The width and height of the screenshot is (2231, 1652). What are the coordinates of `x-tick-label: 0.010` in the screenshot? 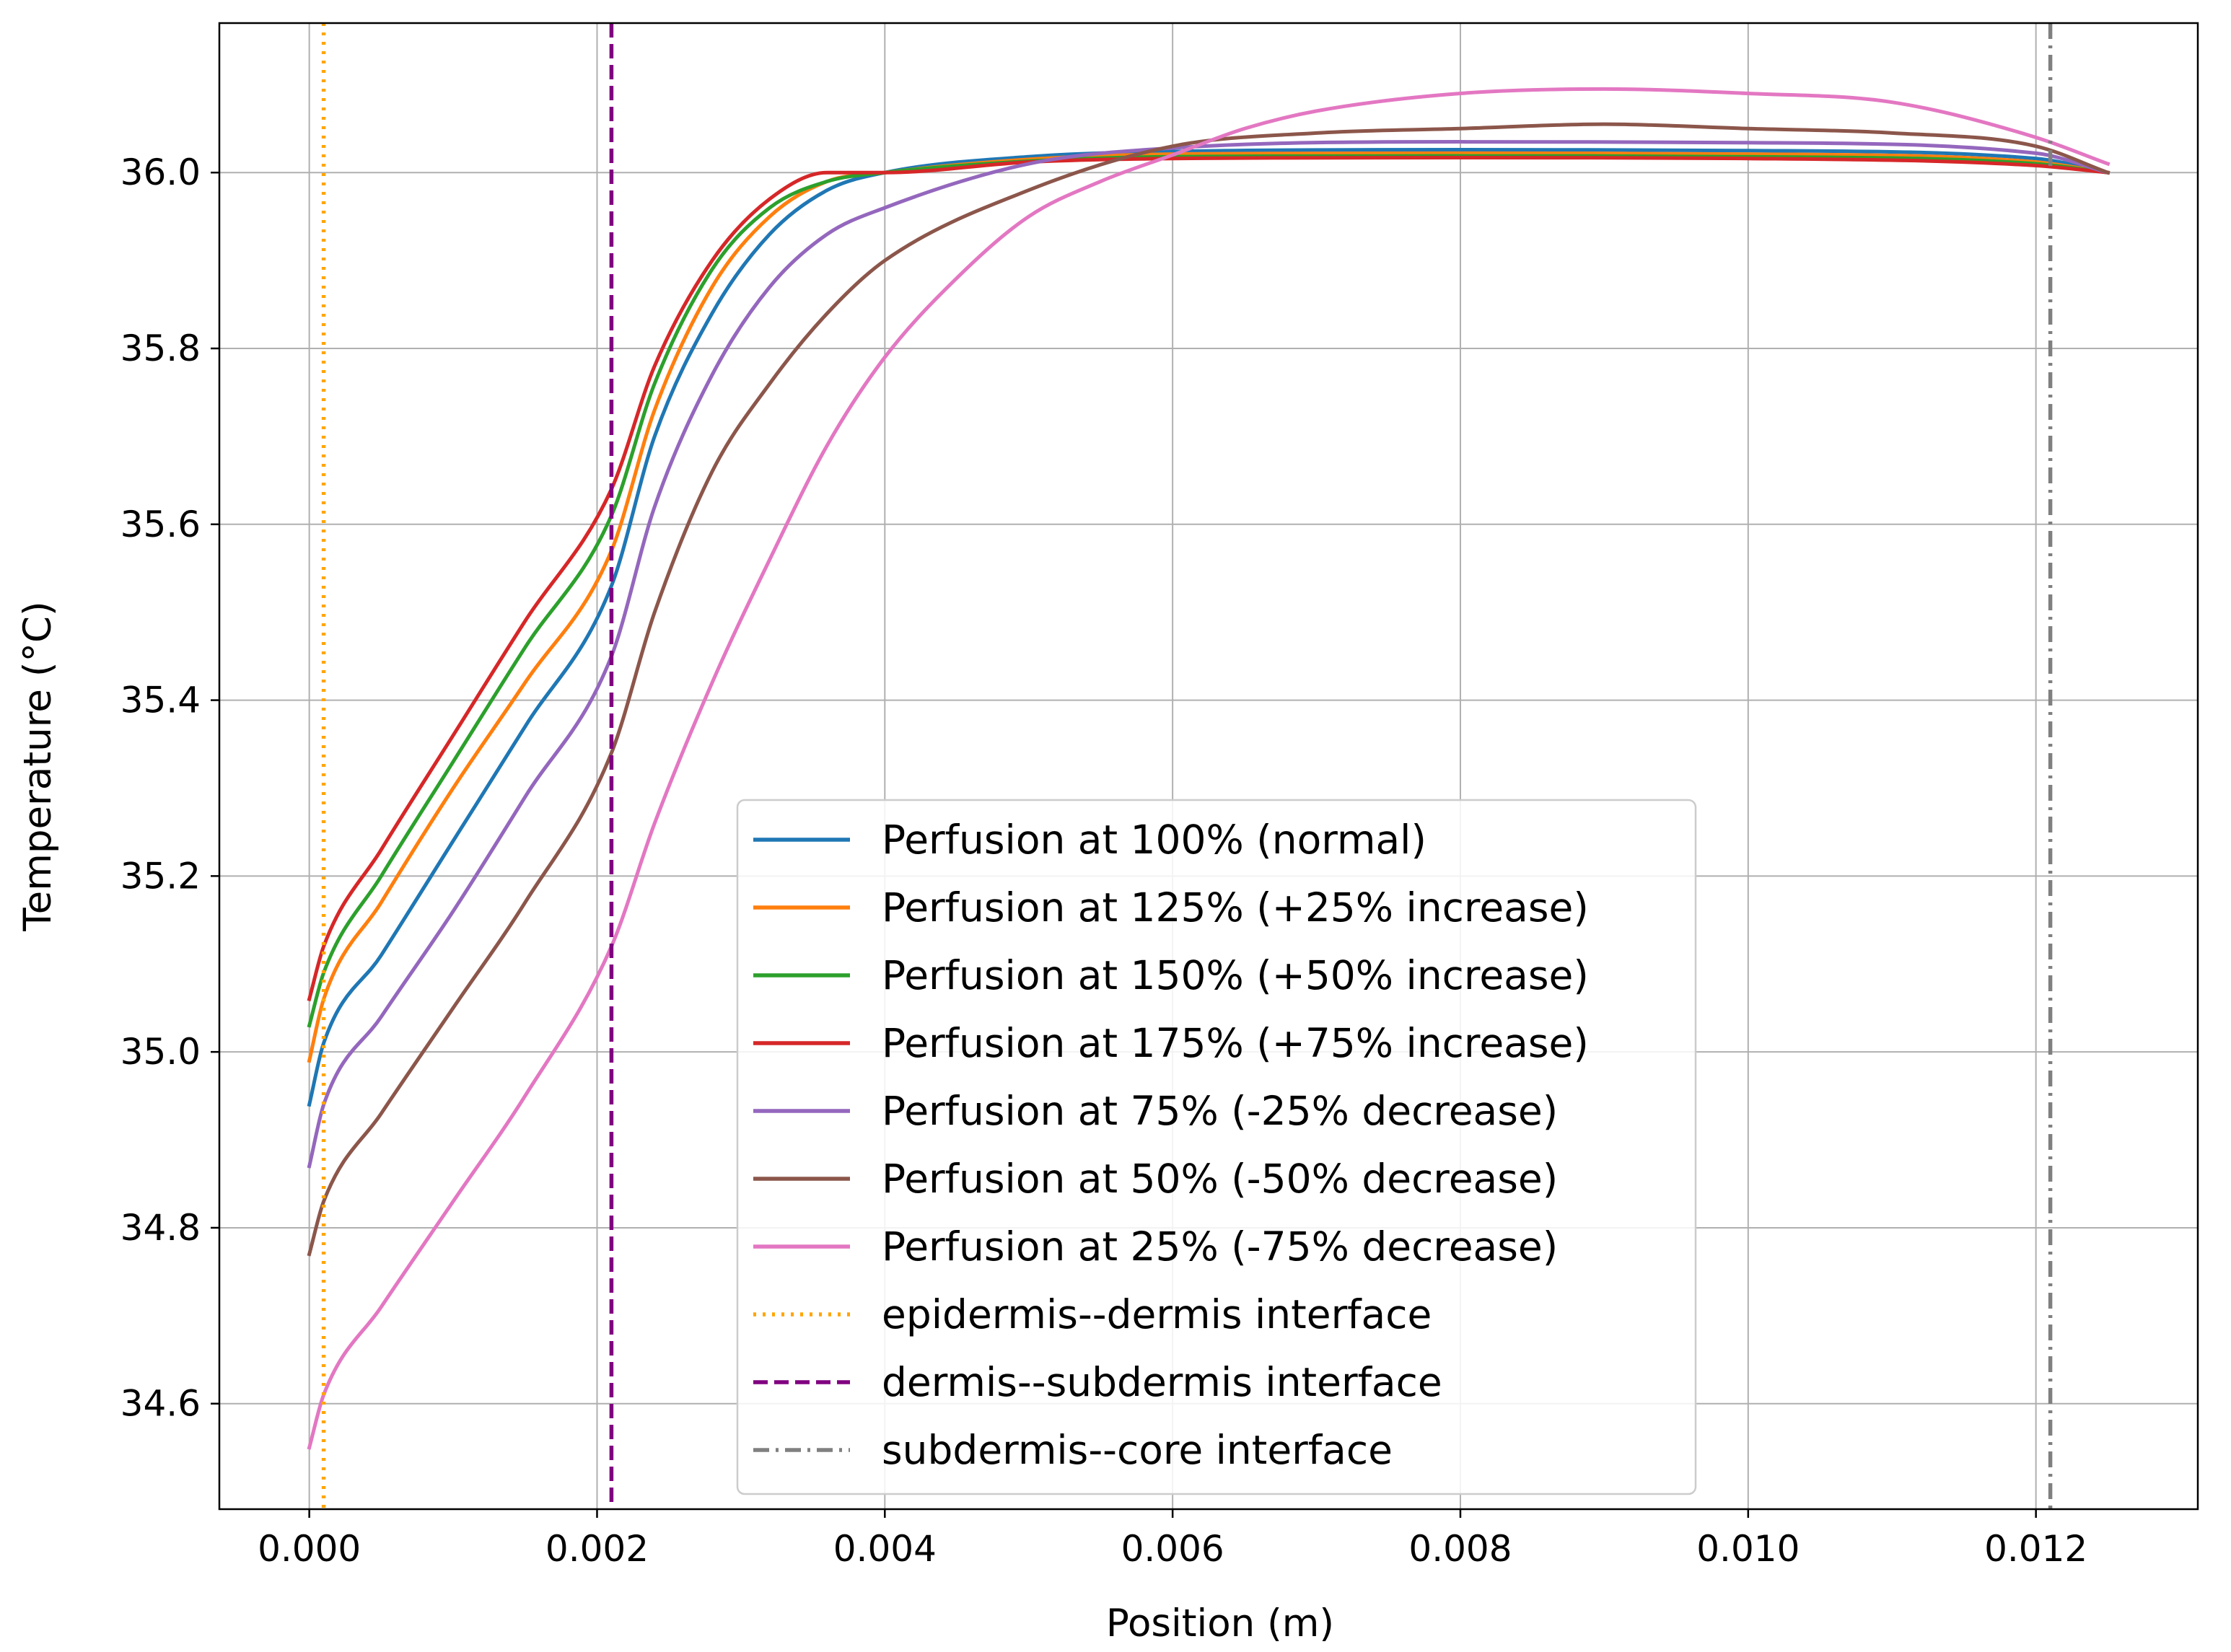 It's located at (1748, 1549).